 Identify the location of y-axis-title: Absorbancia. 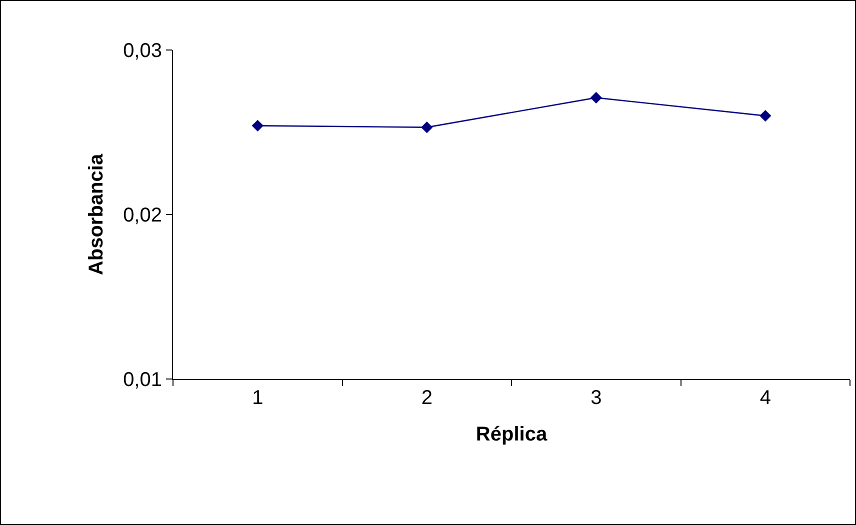
(97, 214).